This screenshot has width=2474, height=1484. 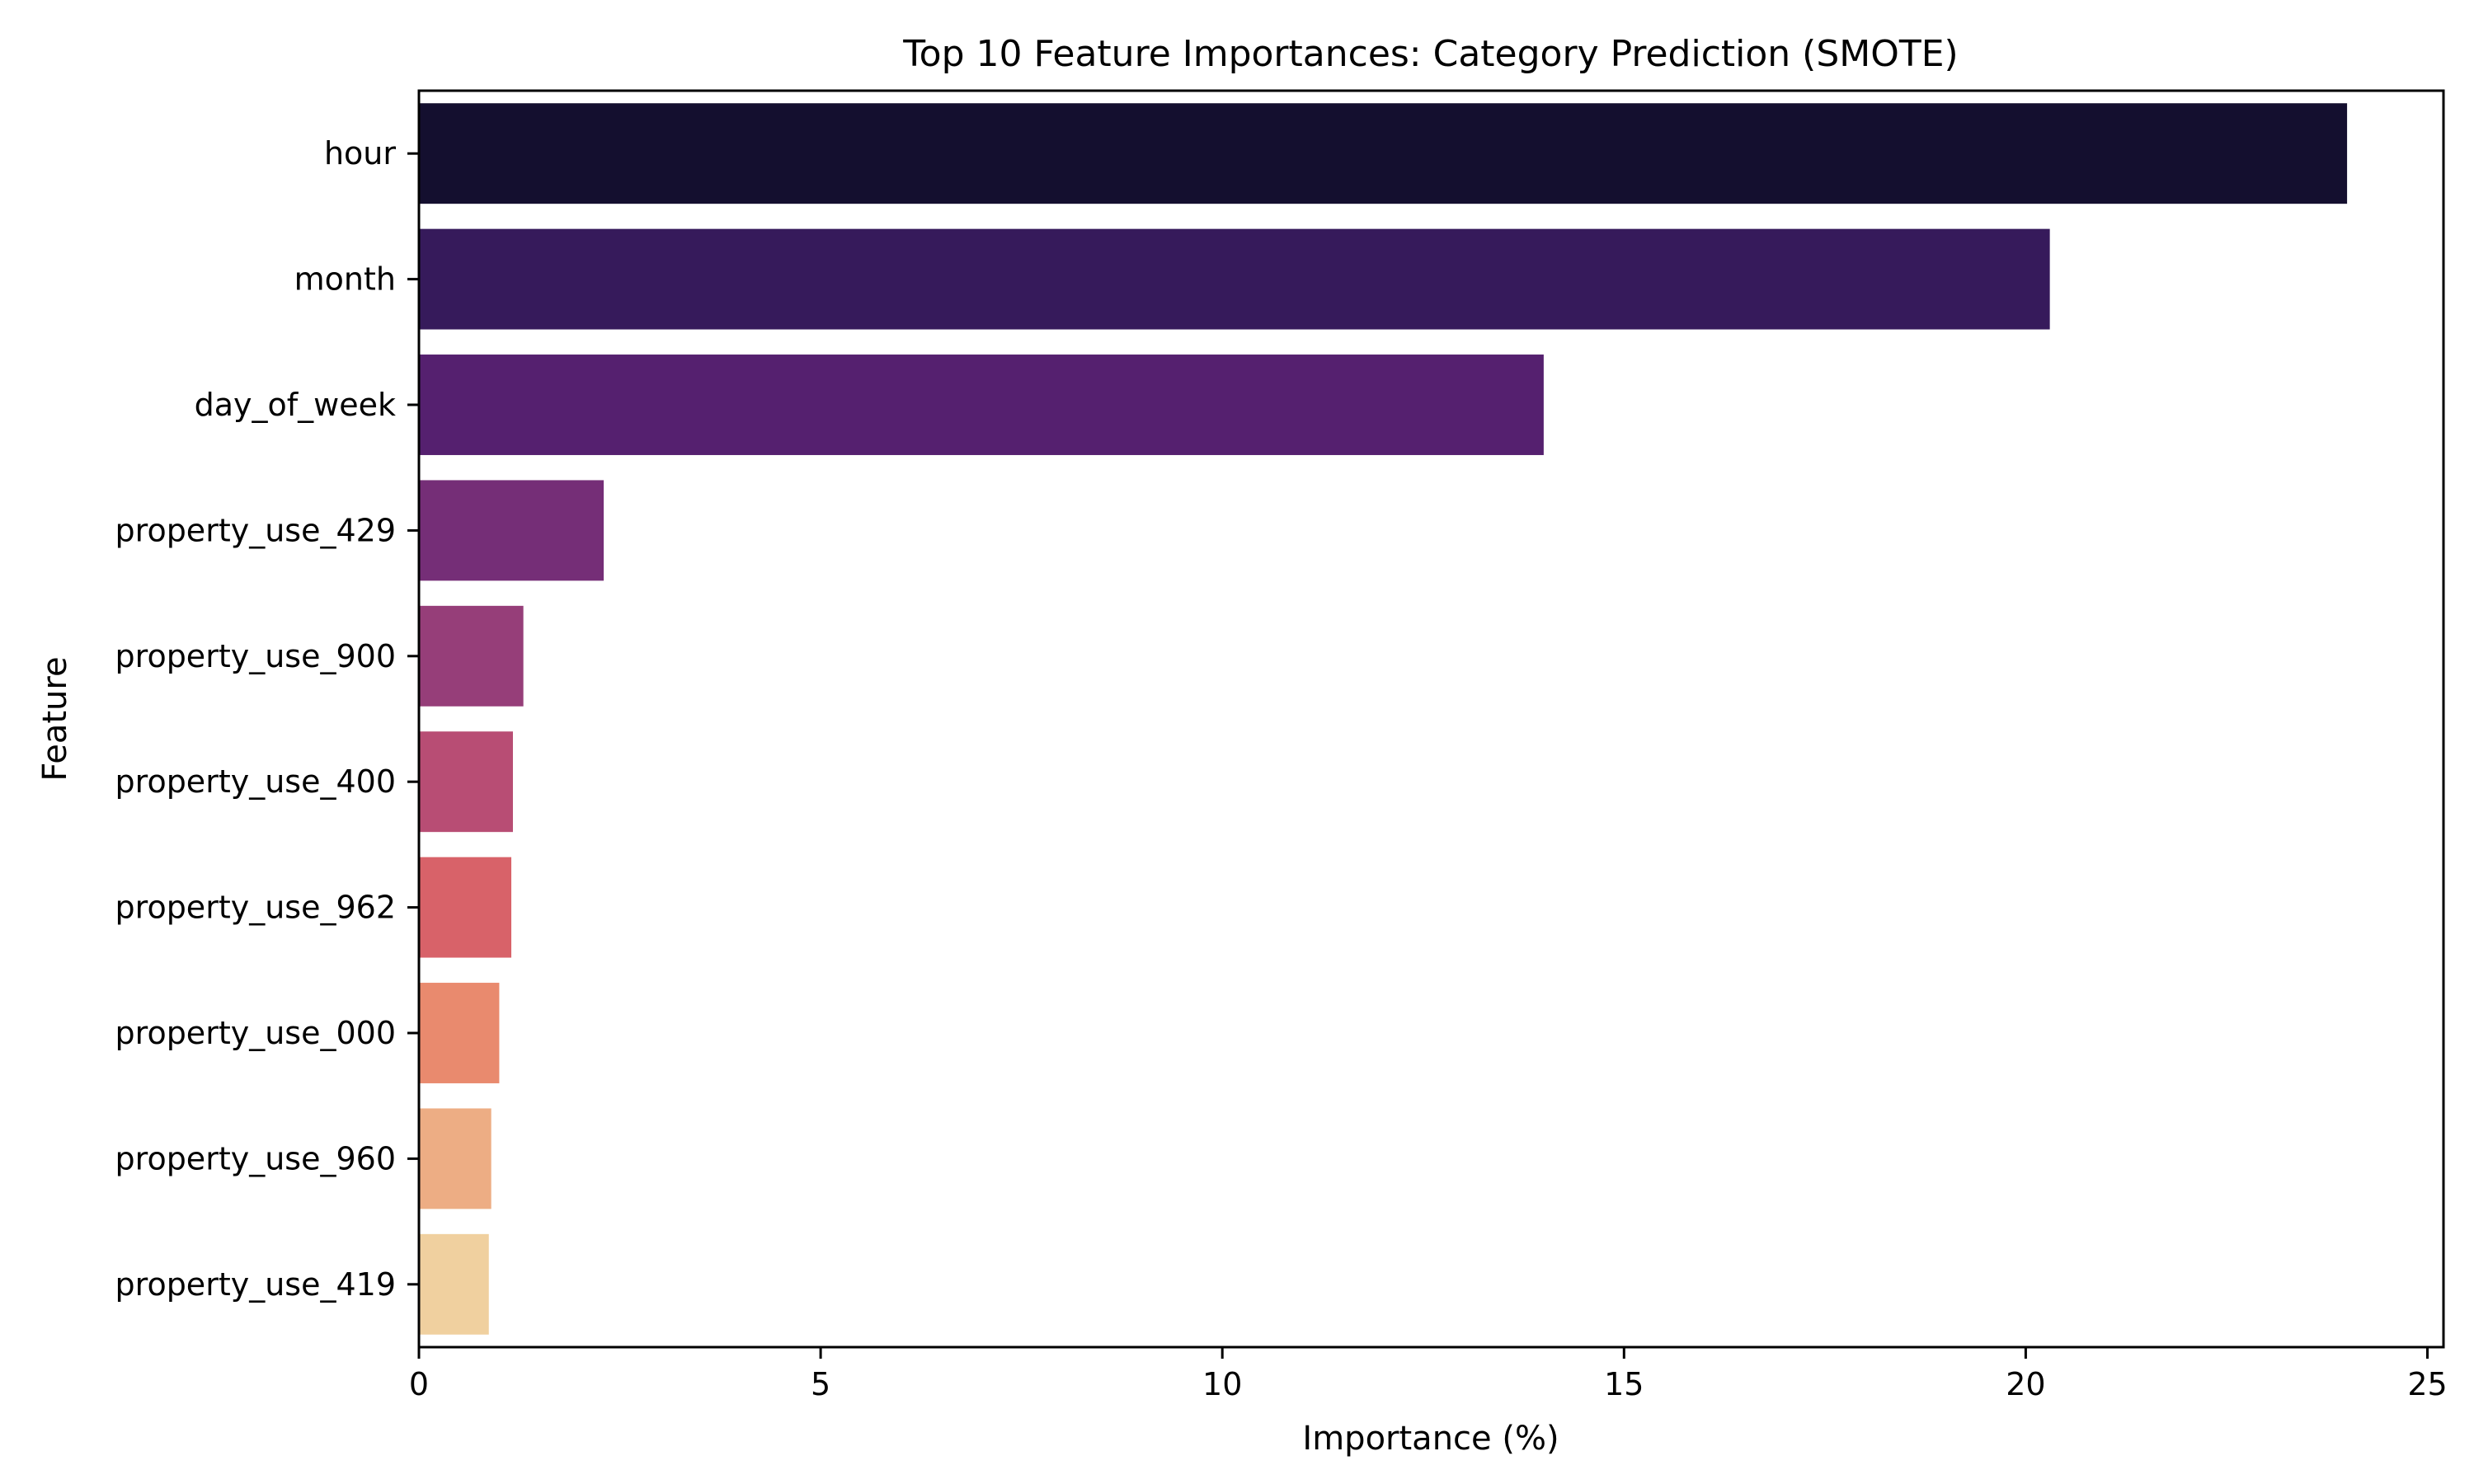 What do you see at coordinates (255, 656) in the screenshot?
I see `y-tick-label: property_use_900` at bounding box center [255, 656].